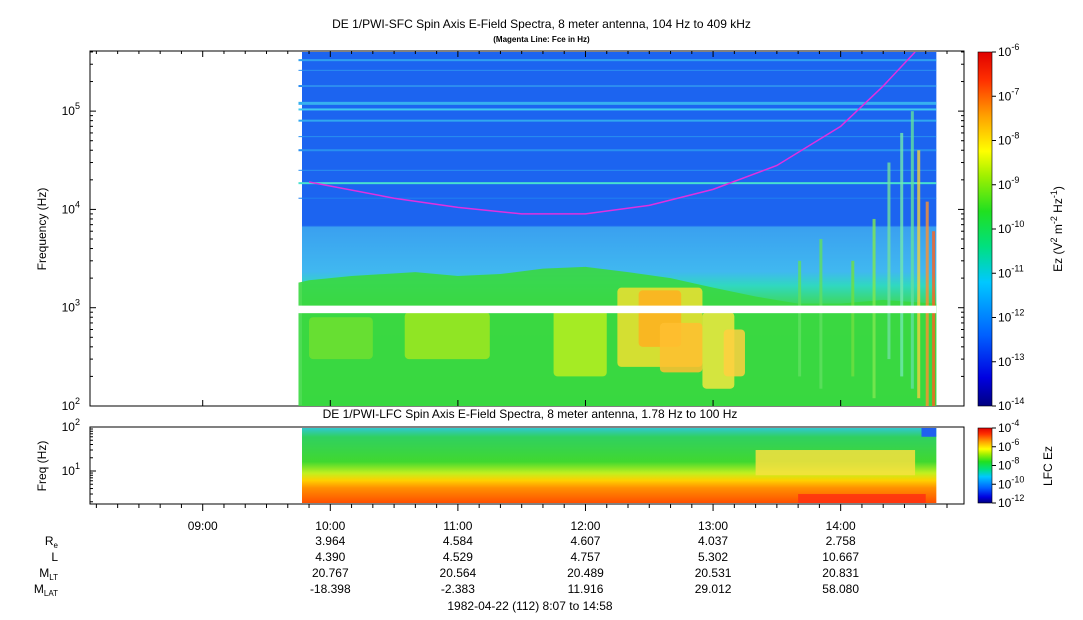 The width and height of the screenshot is (1083, 620). I want to click on ephemeris-value: 3.964, so click(330, 541).